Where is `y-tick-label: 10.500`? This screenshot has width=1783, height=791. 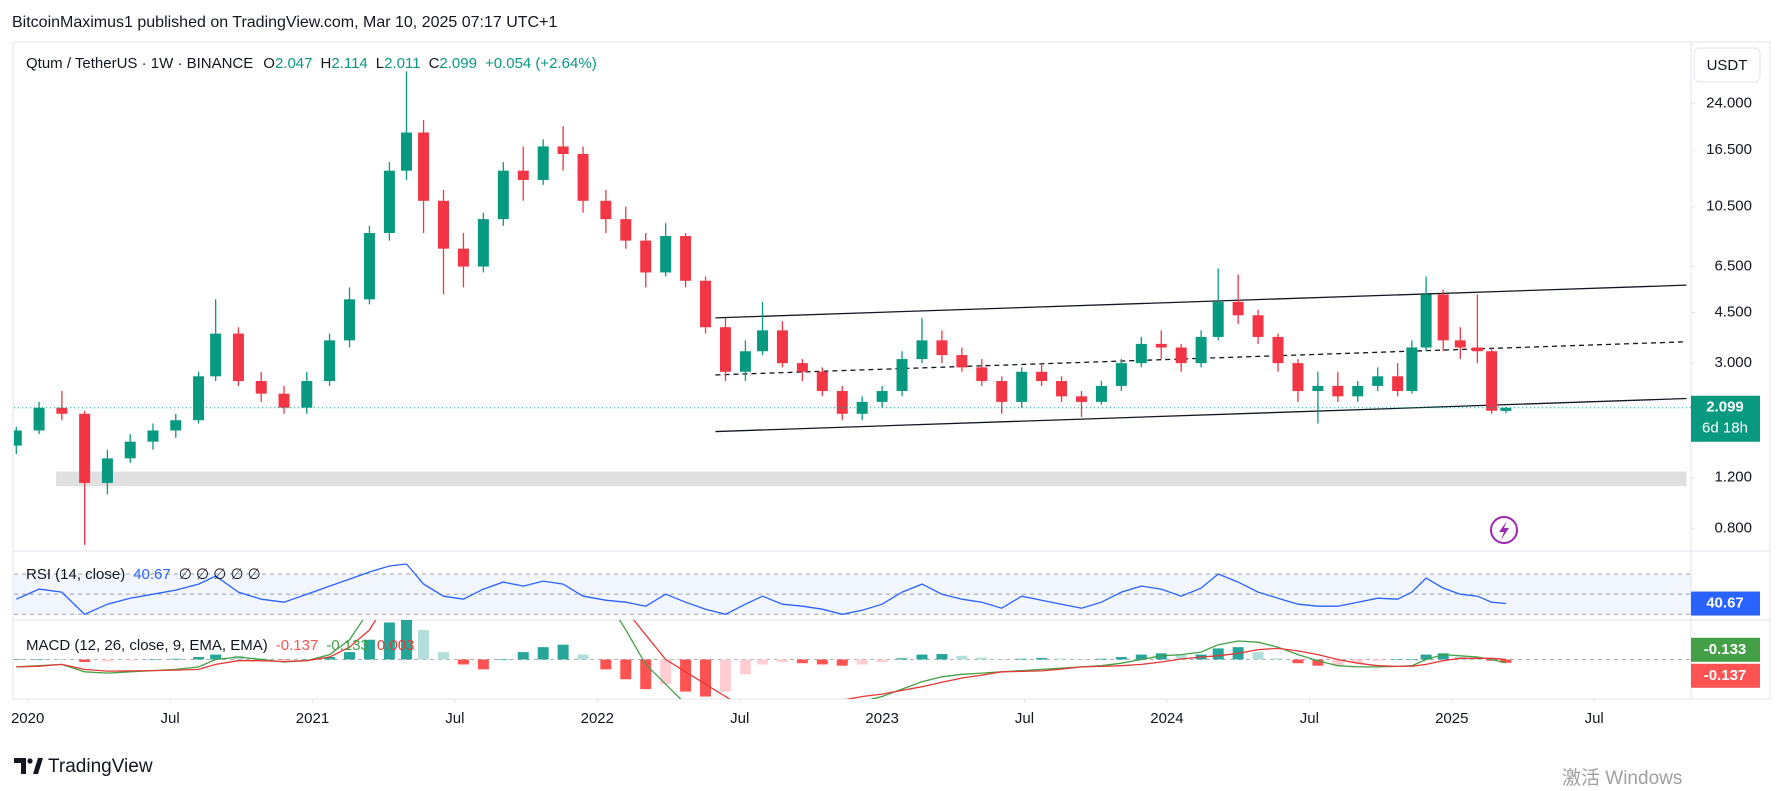 y-tick-label: 10.500 is located at coordinates (1729, 206).